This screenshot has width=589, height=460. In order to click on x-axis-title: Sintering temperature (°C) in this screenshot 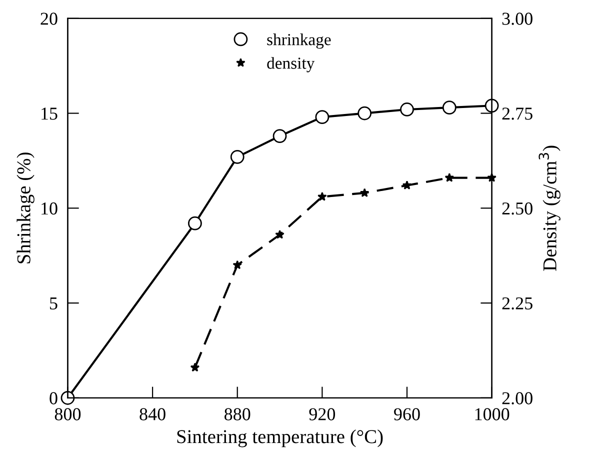, I will do `click(280, 439)`.